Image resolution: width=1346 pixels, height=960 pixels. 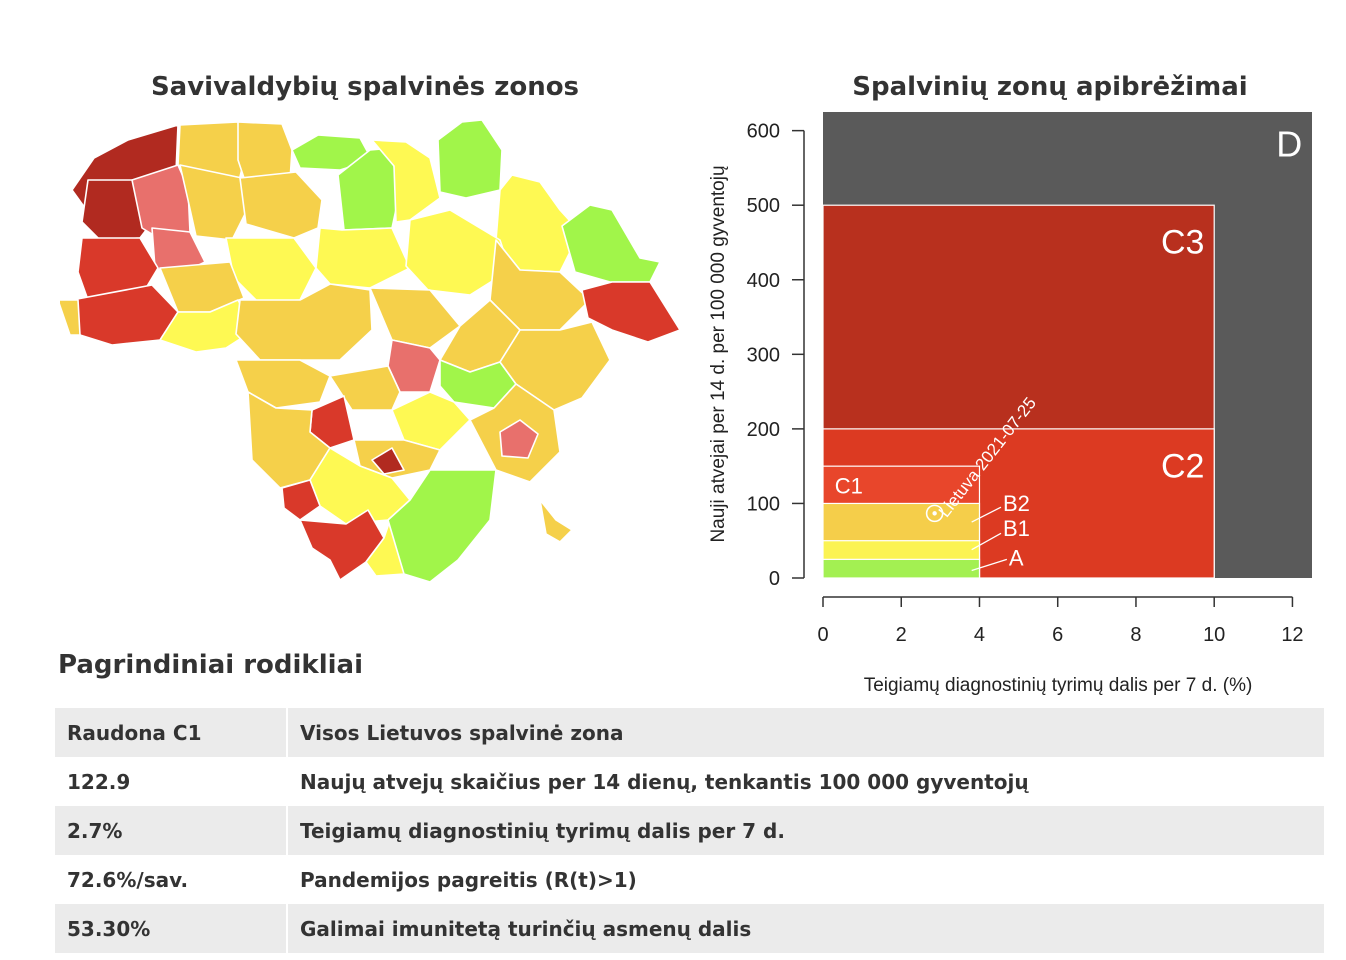 I want to click on indicator-label: Visos Lietuvos spalvinė zona, so click(x=805, y=732).